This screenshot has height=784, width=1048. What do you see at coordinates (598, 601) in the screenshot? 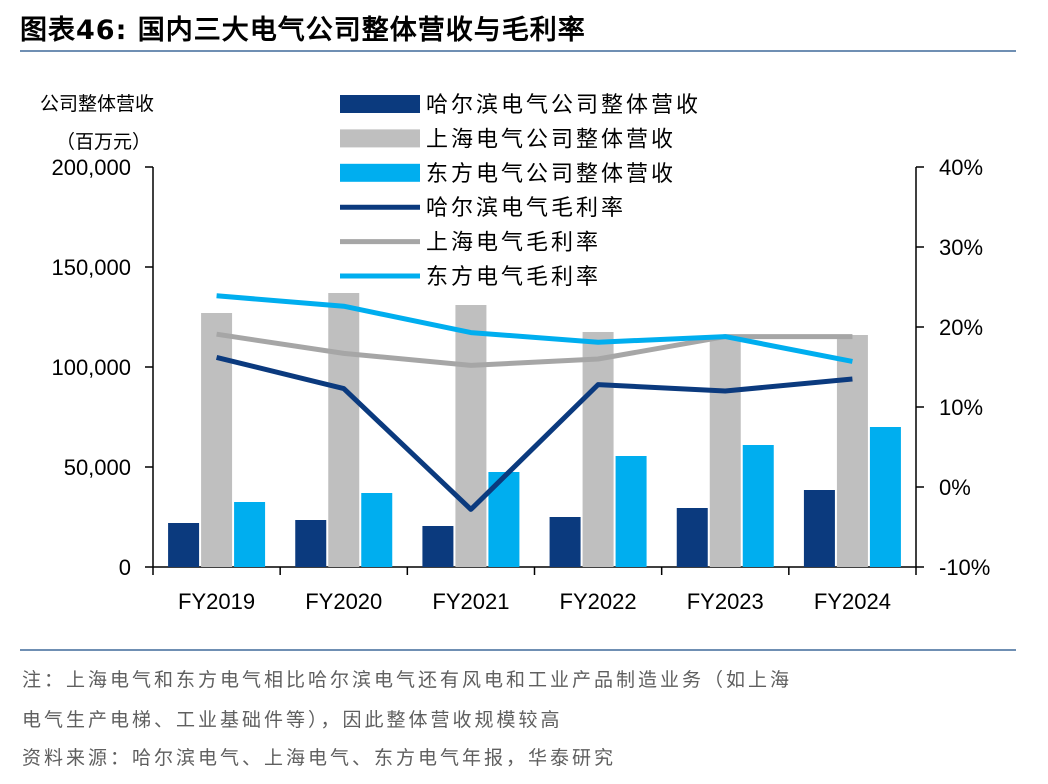
I see `x-tick-label: FY2022` at bounding box center [598, 601].